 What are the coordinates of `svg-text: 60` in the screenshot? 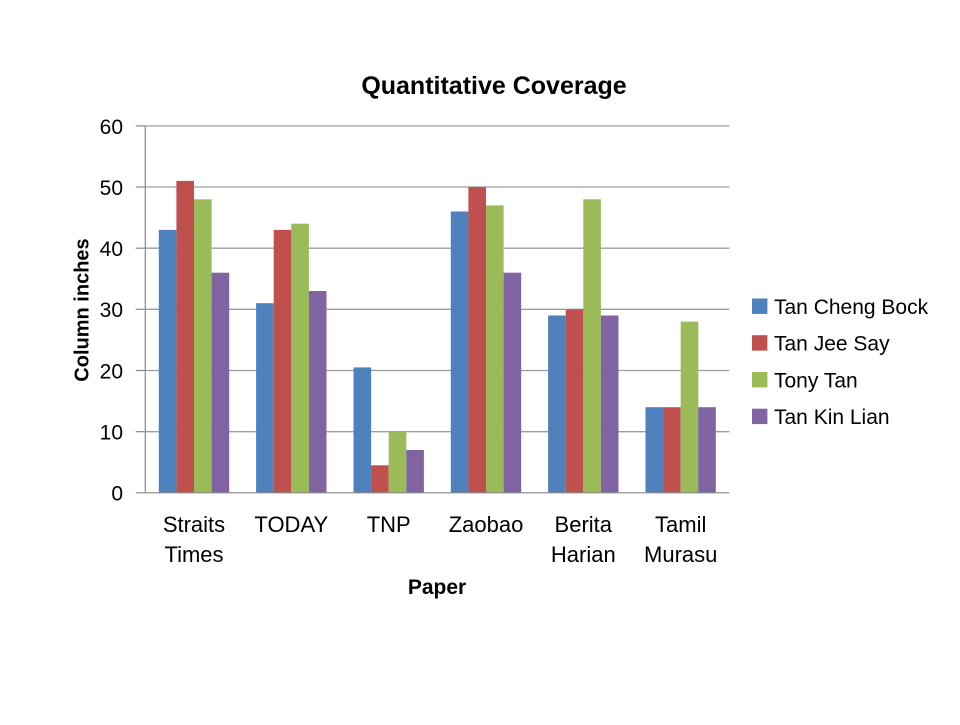 It's located at (111, 127).